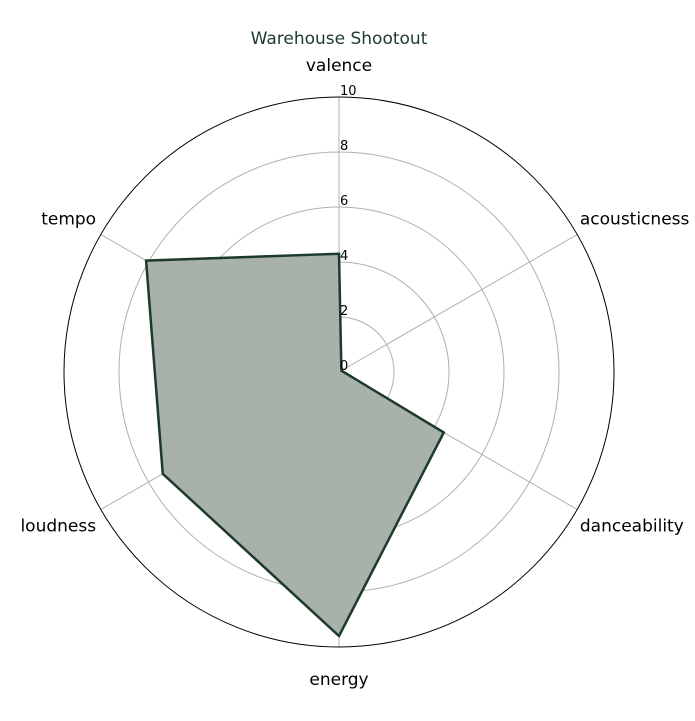  What do you see at coordinates (348, 91) in the screenshot?
I see `radial-tick-label: 10` at bounding box center [348, 91].